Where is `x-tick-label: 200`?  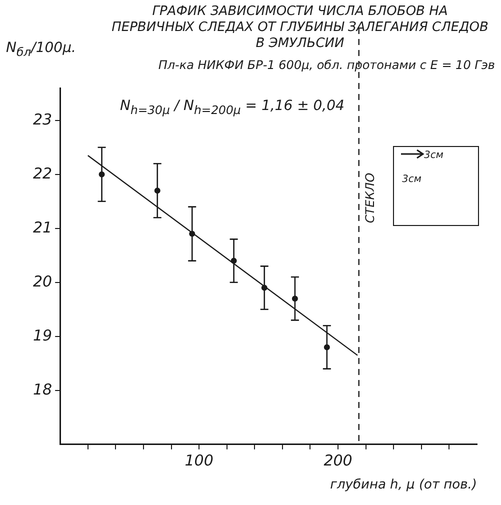 x-tick-label: 200 is located at coordinates (338, 460).